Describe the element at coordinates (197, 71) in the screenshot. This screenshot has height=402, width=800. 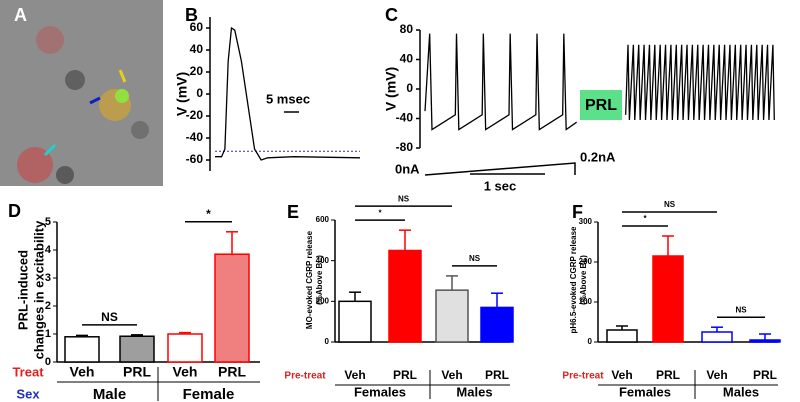
I see `y-tick-label: 20` at that location.